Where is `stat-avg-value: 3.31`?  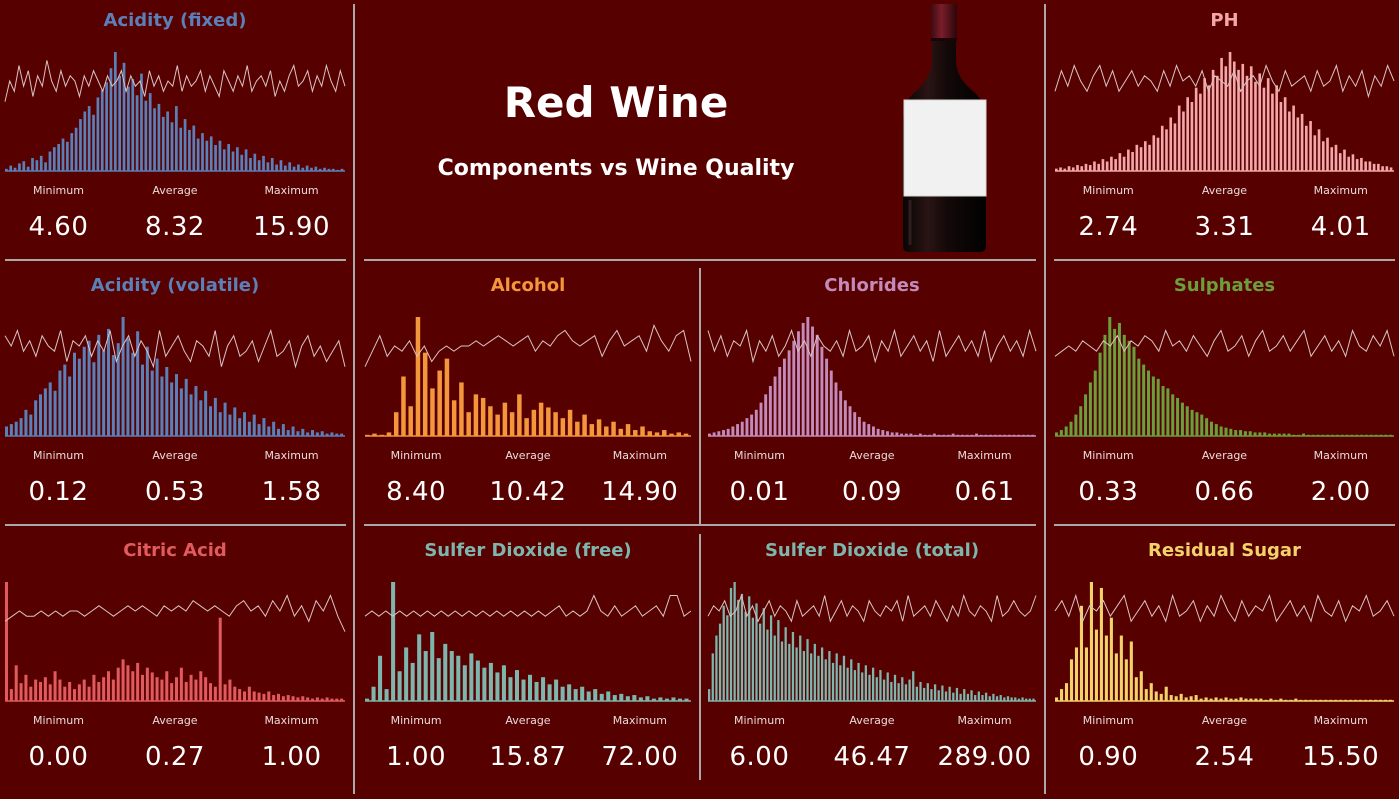
stat-avg-value: 3.31 is located at coordinates (1224, 227).